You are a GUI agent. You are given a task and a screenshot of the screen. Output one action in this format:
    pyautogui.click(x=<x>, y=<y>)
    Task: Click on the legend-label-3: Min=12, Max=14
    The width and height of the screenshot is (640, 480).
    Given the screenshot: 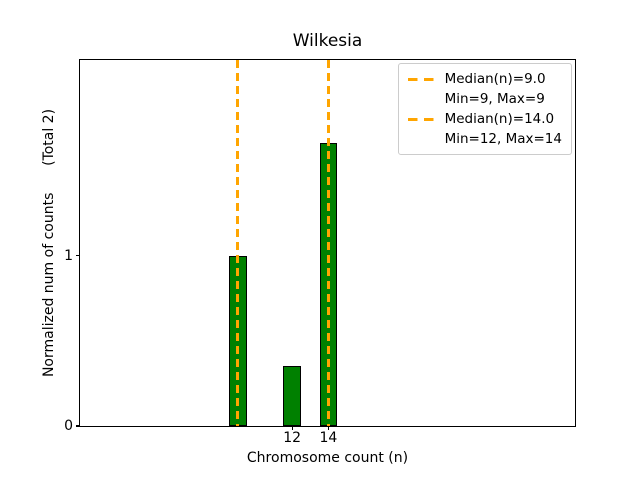 What is the action you would take?
    pyautogui.click(x=503, y=139)
    